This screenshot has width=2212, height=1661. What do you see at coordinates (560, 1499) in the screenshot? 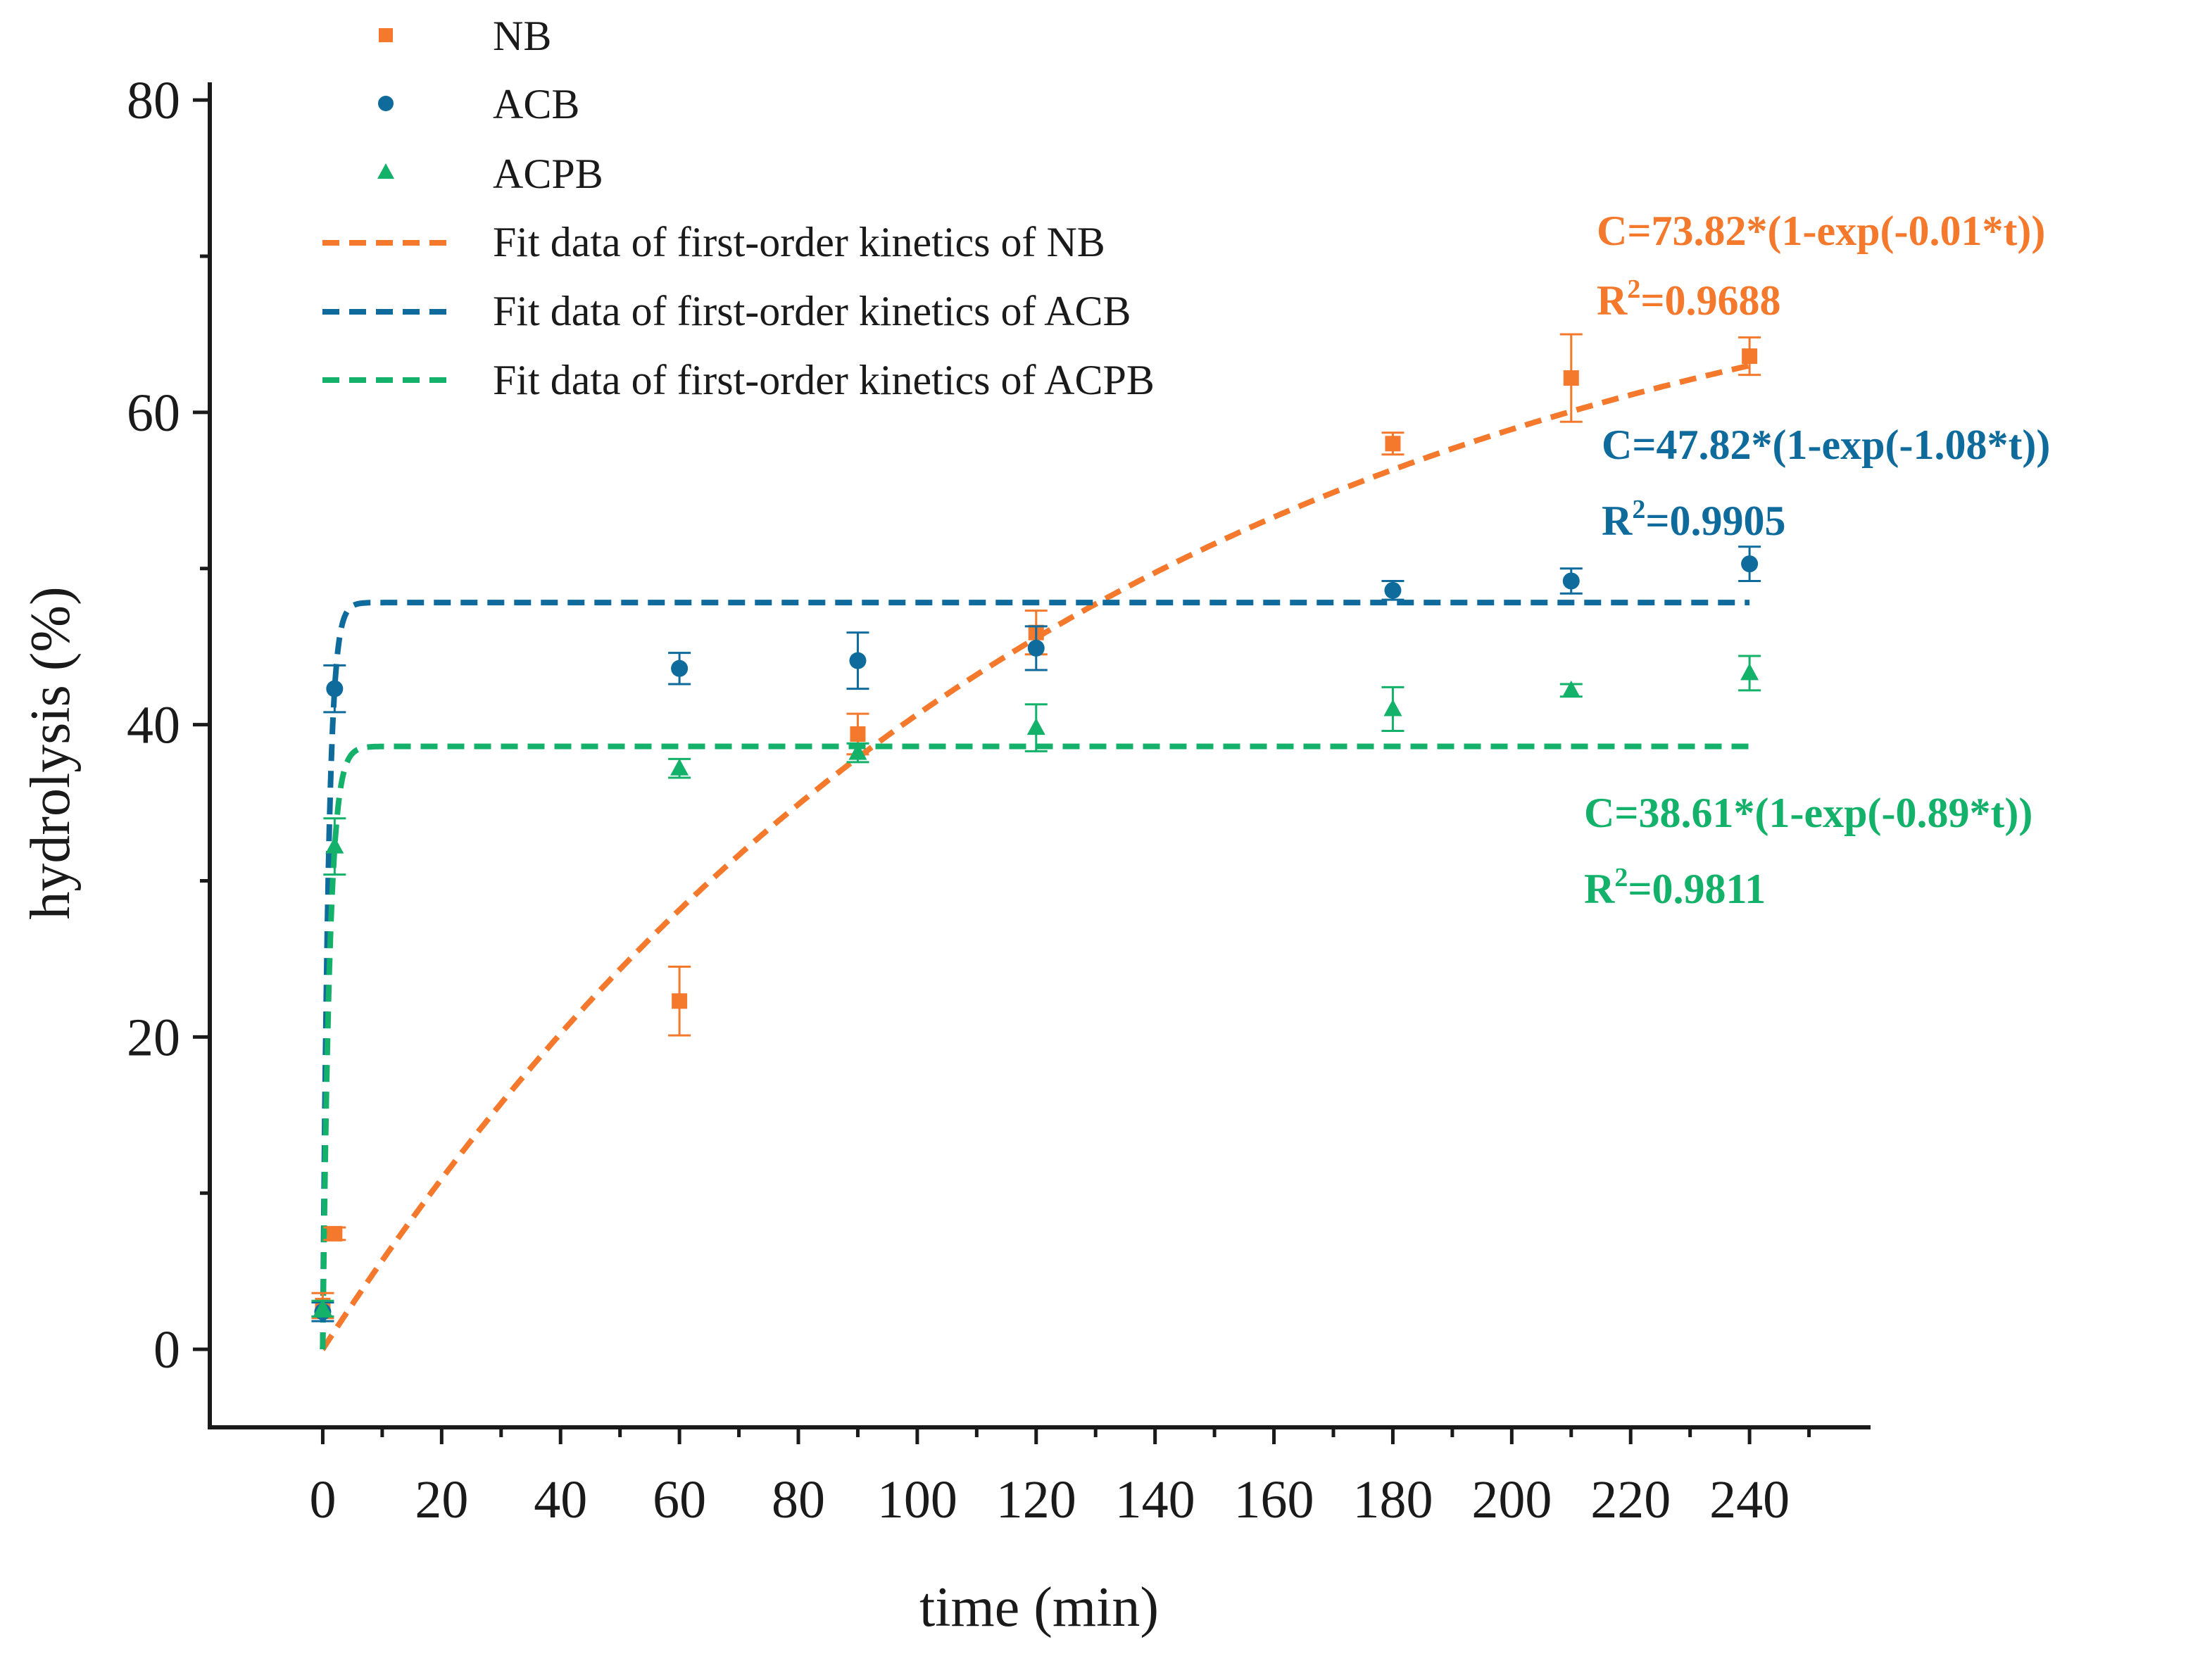
I see `x-tick-label: 40` at bounding box center [560, 1499].